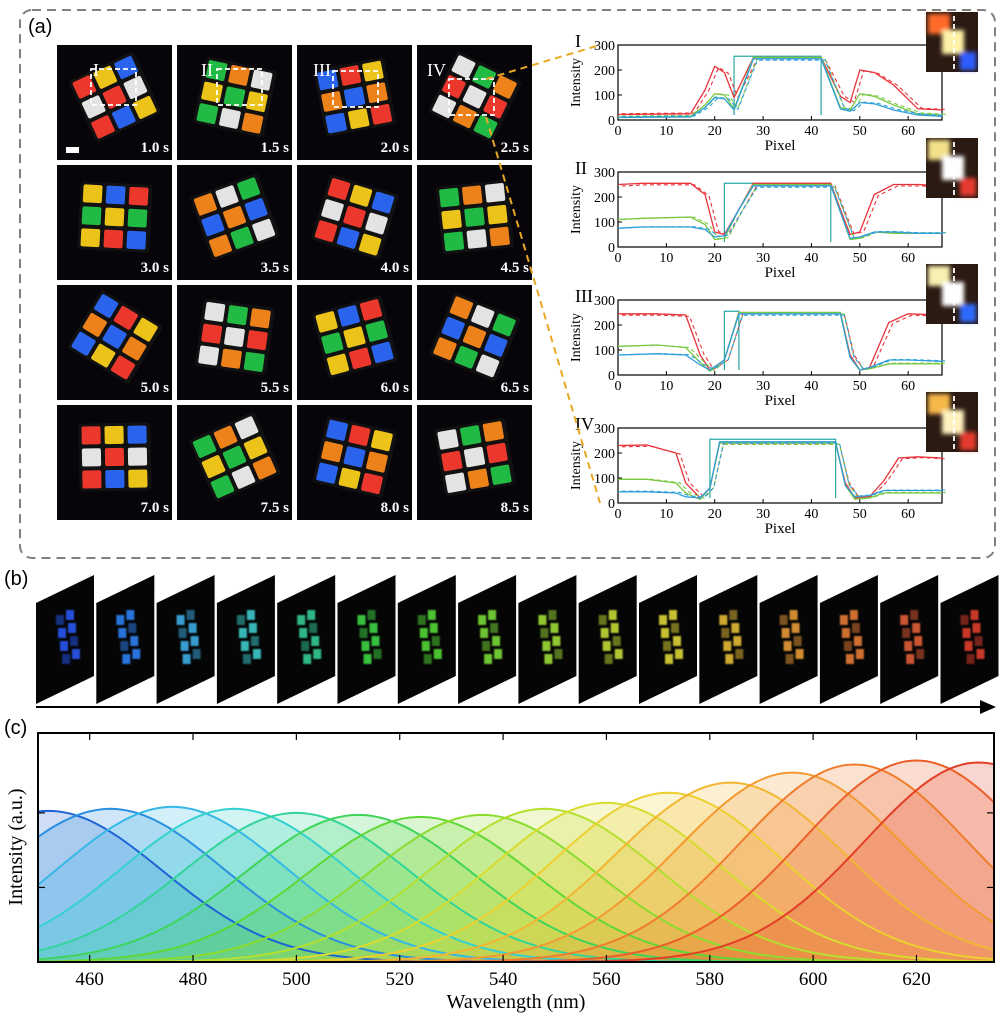 The width and height of the screenshot is (1000, 1016). Describe the element at coordinates (309, 637) in the screenshot. I see `frame-cube` at that location.